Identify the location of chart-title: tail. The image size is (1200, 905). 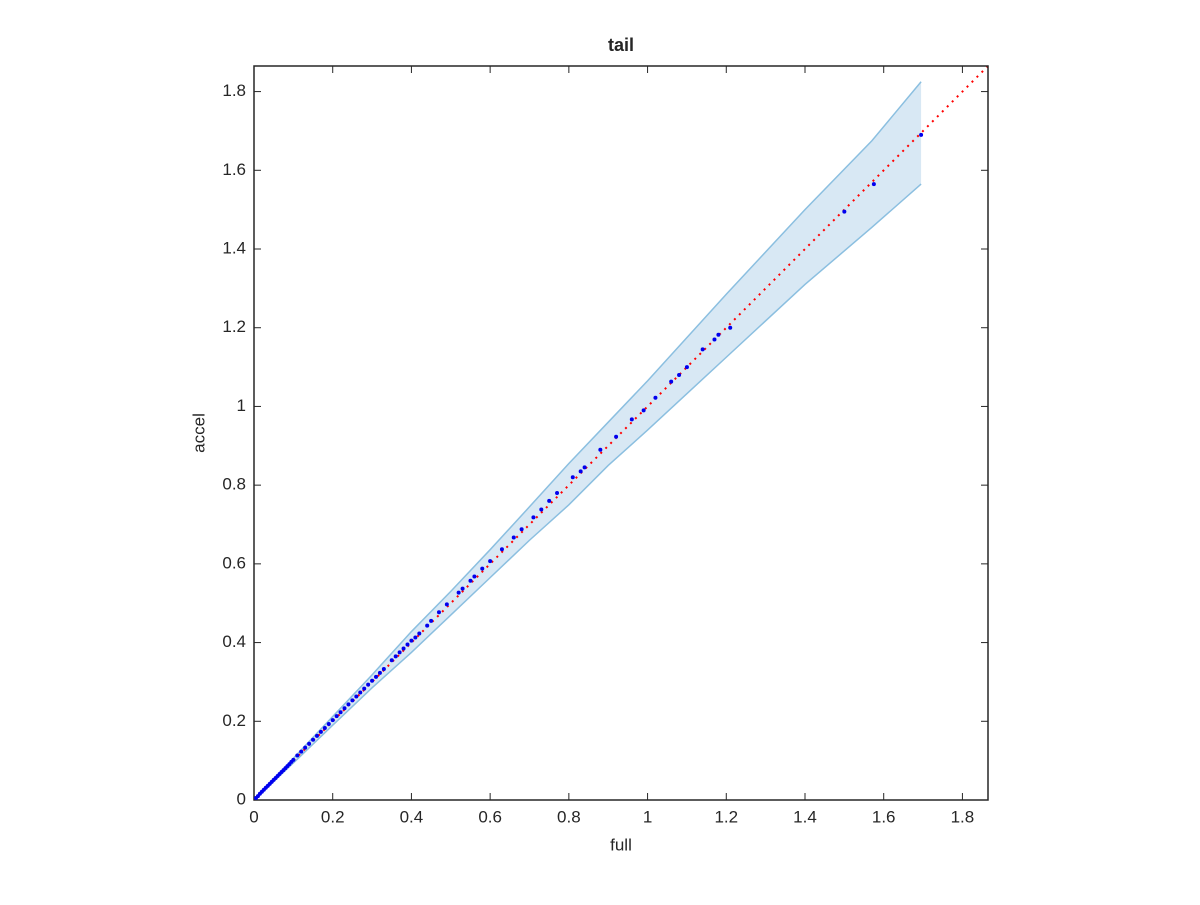
(621, 45).